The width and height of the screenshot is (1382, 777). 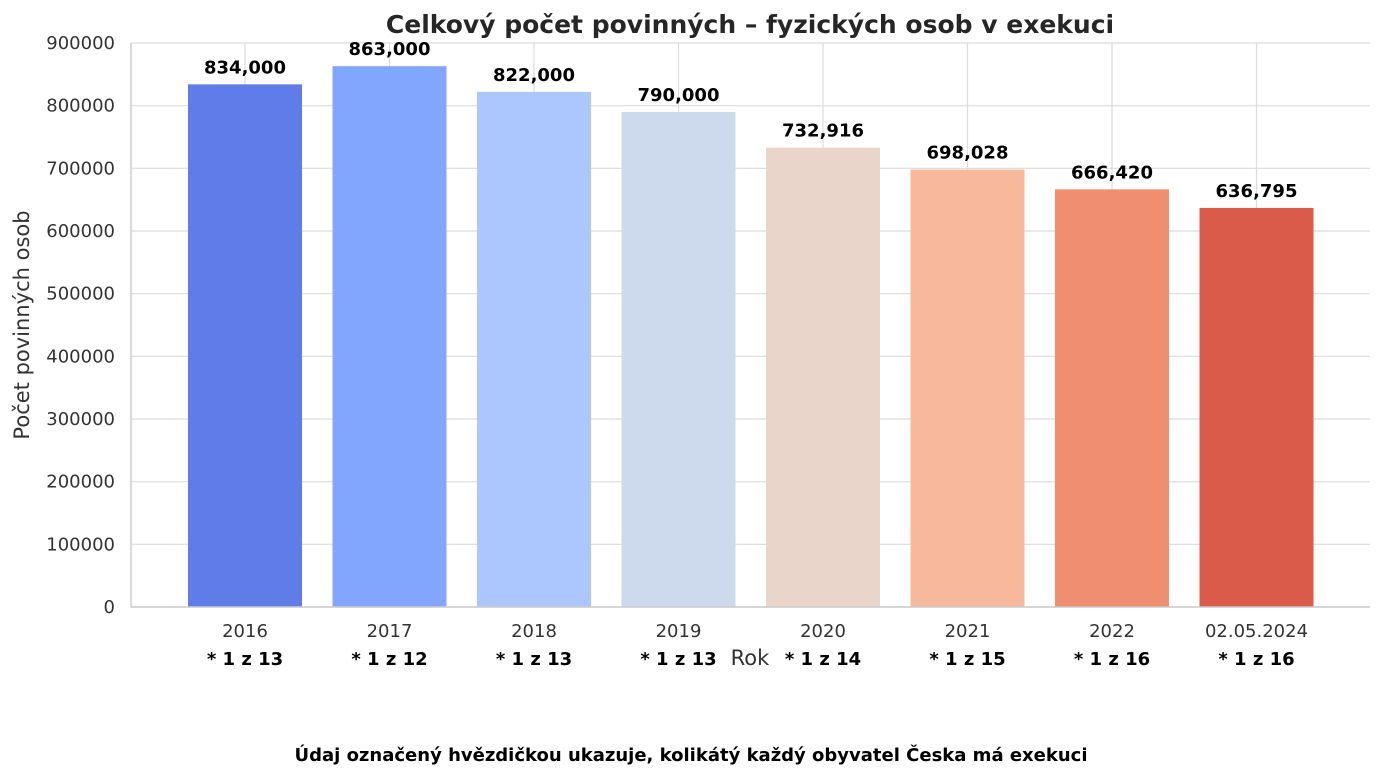 What do you see at coordinates (80, 544) in the screenshot?
I see `y-tick-label: 100000` at bounding box center [80, 544].